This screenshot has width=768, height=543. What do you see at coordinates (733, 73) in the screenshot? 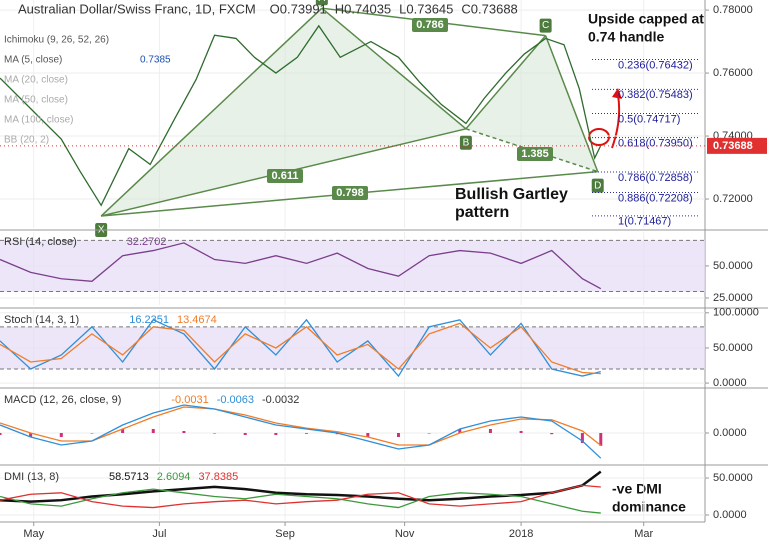
I see `y-tick-label: 0.76000` at bounding box center [733, 73].